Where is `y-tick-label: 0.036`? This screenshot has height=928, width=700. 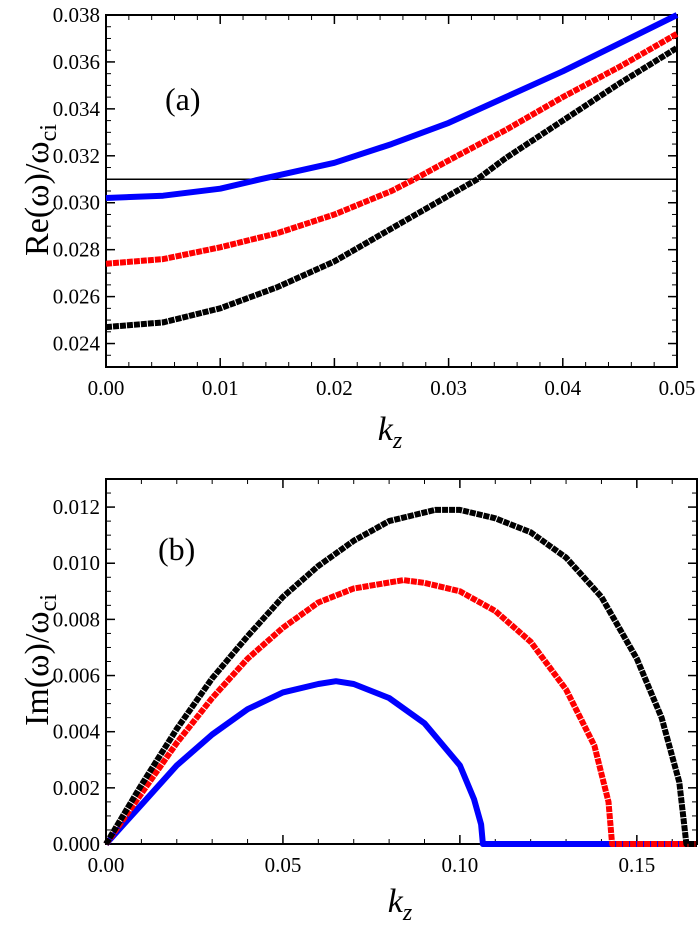
y-tick-label: 0.036 is located at coordinates (76, 62).